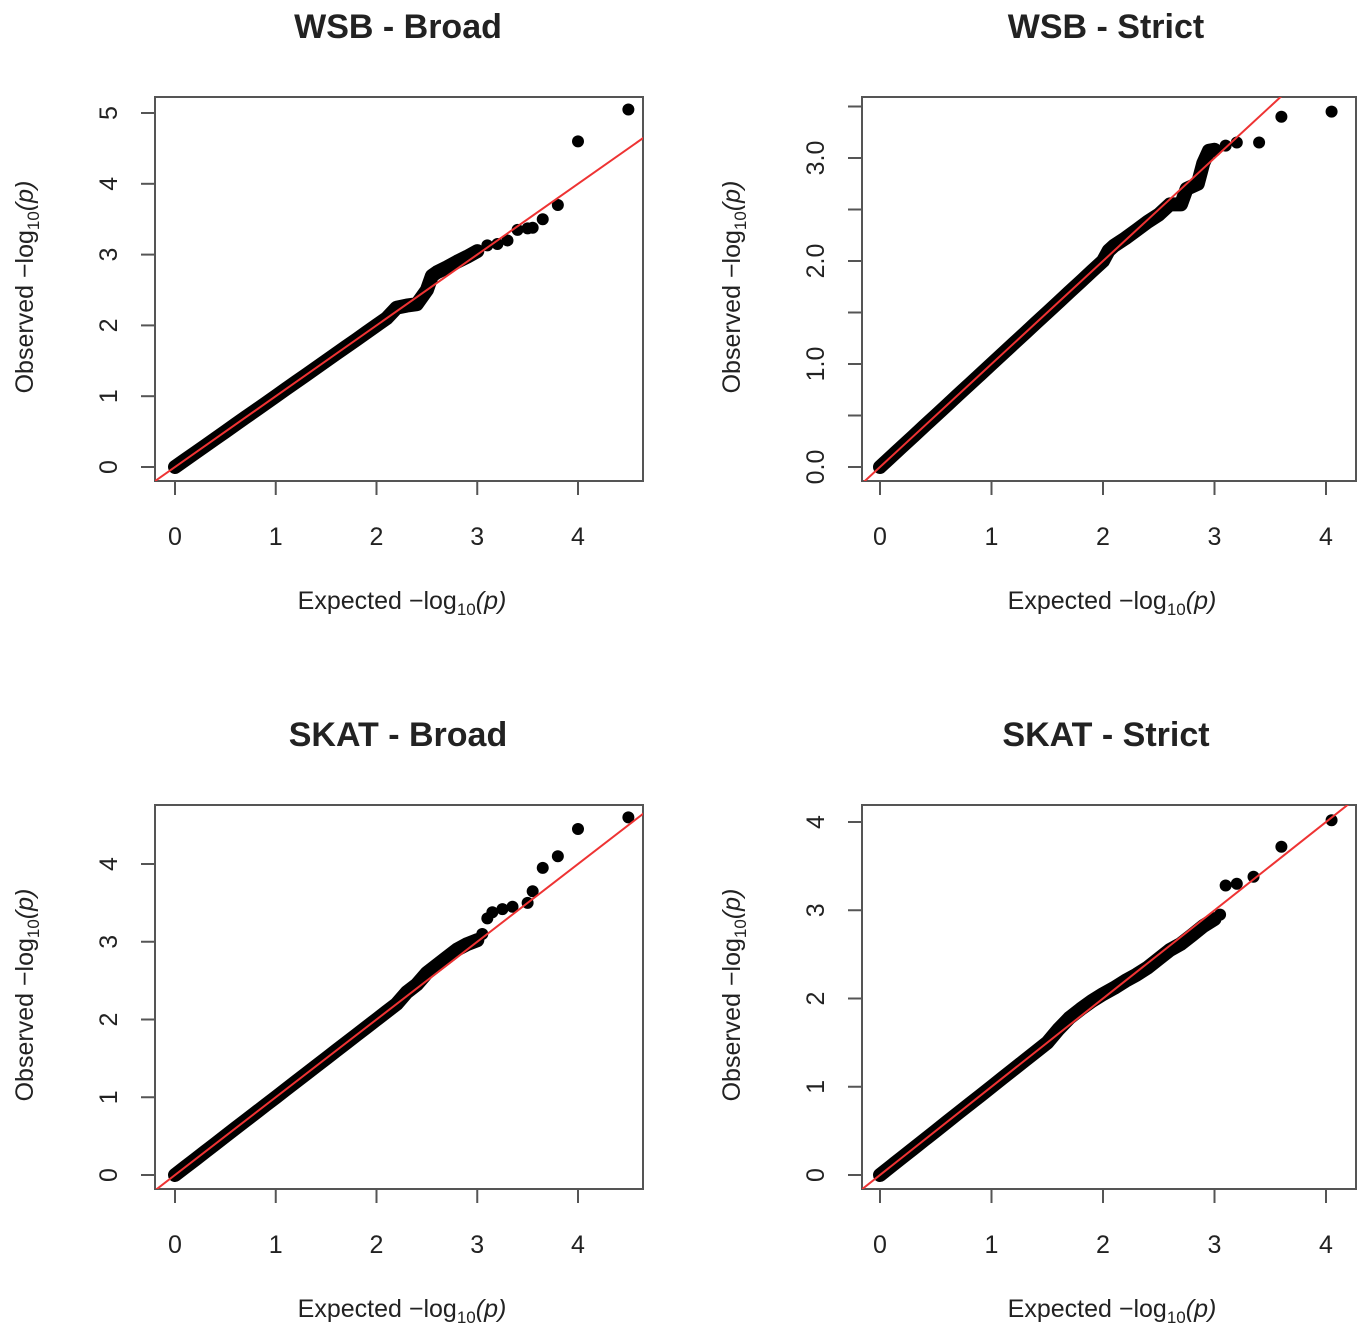 Image resolution: width=1360 pixels, height=1333 pixels. Describe the element at coordinates (1105, 735) in the screenshot. I see `chart-title: SKAT - Strict` at that location.